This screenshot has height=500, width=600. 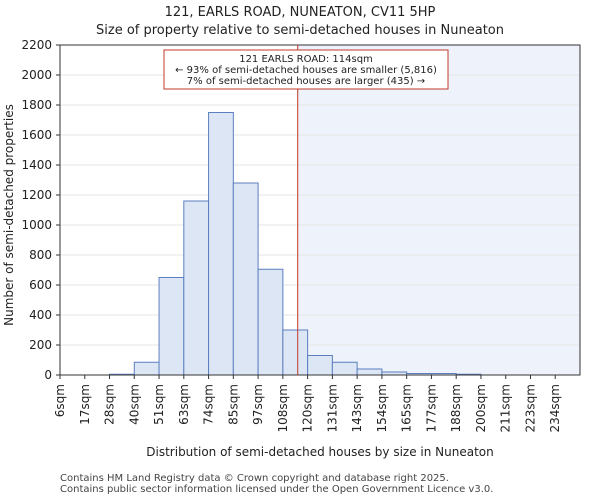 What do you see at coordinates (60, 400) in the screenshot?
I see `x-tick-label: 6sqm` at bounding box center [60, 400].